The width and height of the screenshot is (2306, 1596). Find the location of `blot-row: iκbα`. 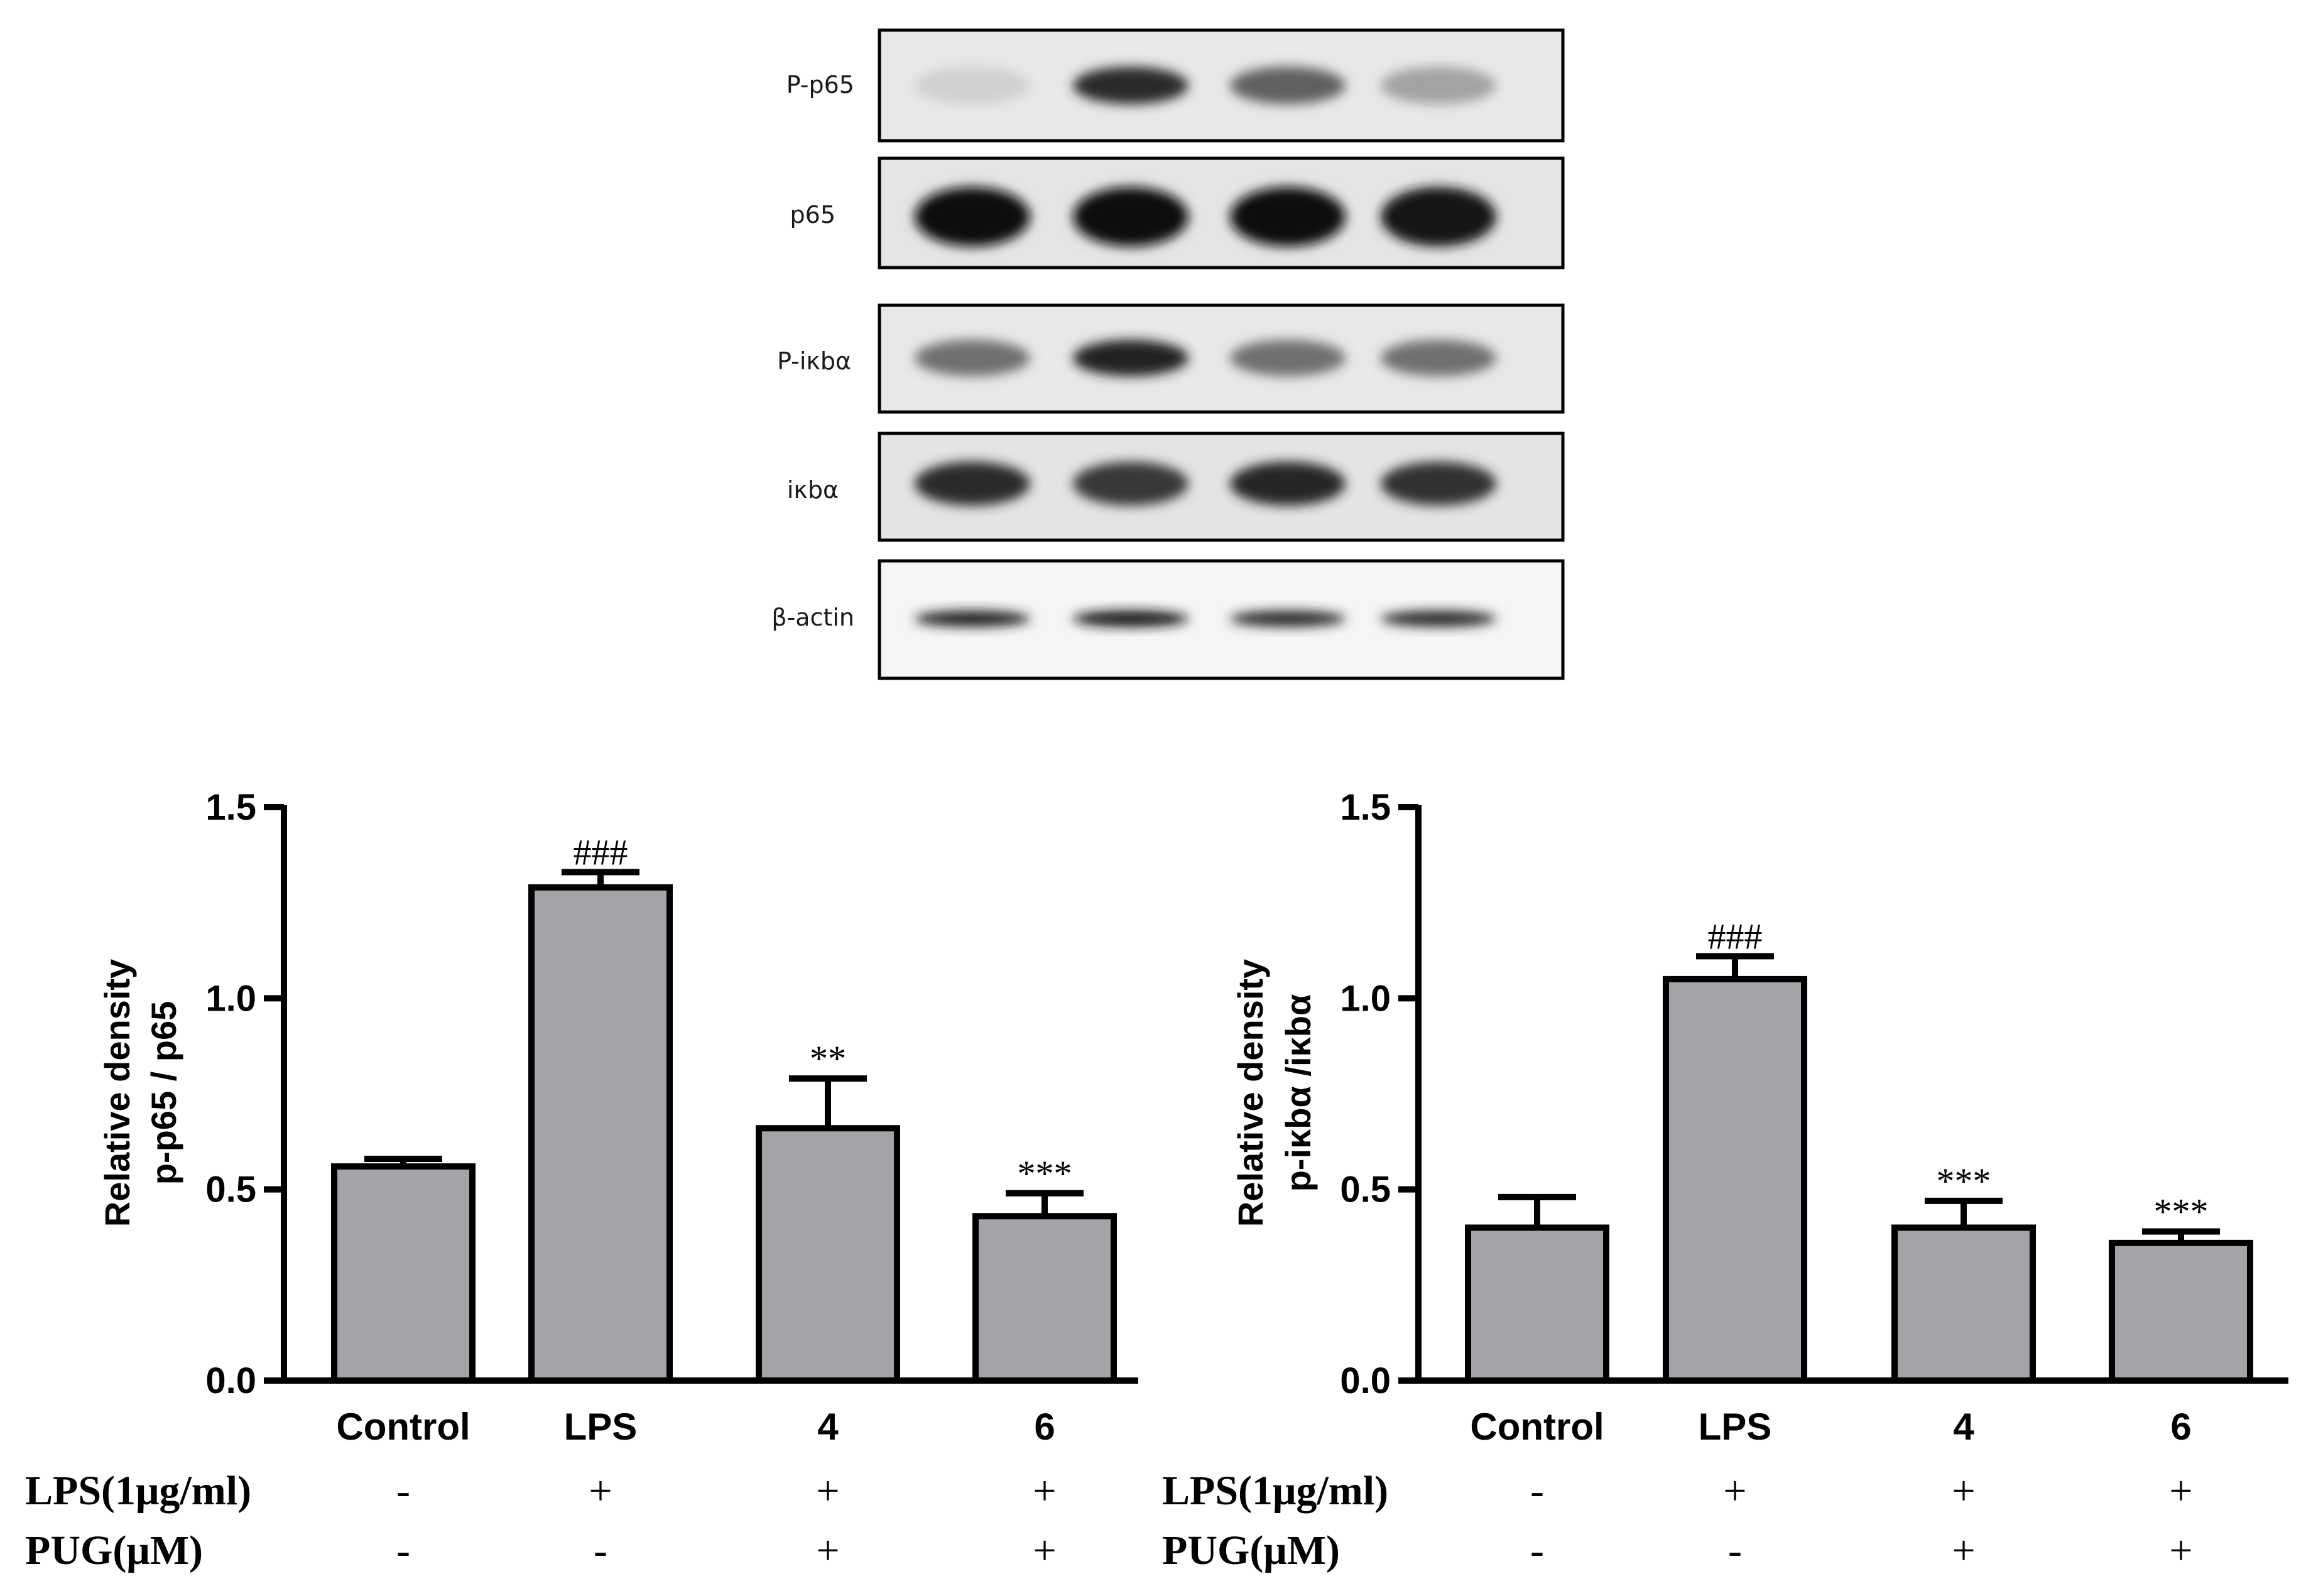

blot-row: iκbα is located at coordinates (1176, 487).